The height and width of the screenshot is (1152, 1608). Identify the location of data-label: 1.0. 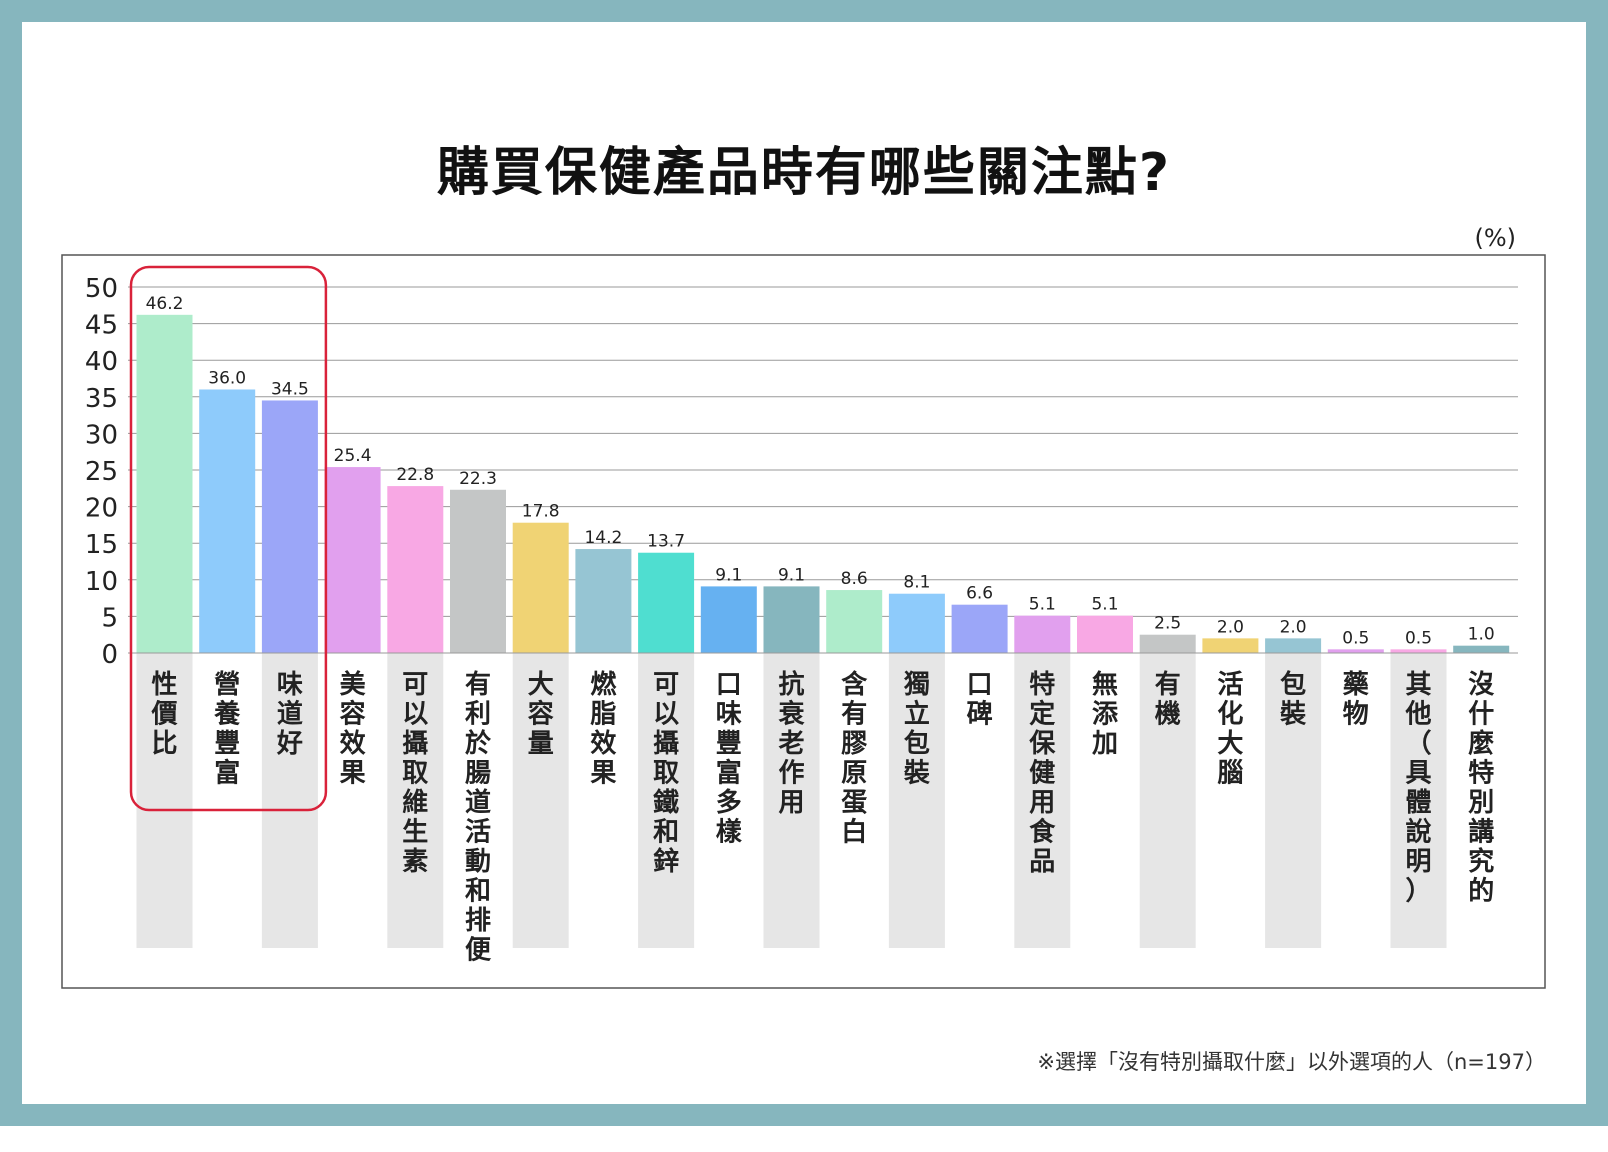
(1481, 635).